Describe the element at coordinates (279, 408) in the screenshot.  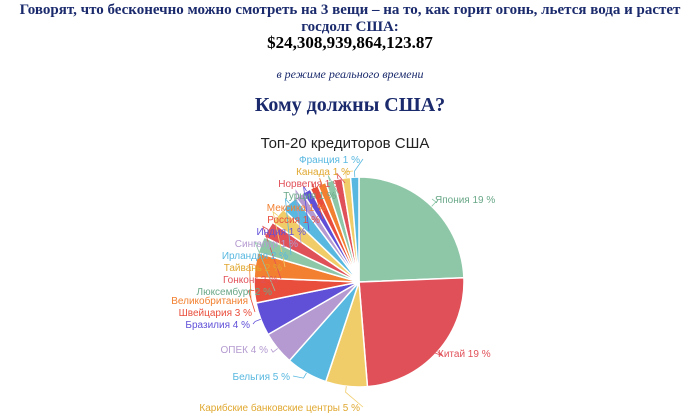
I see `slice-label: Карибские банковские центры 5 %` at that location.